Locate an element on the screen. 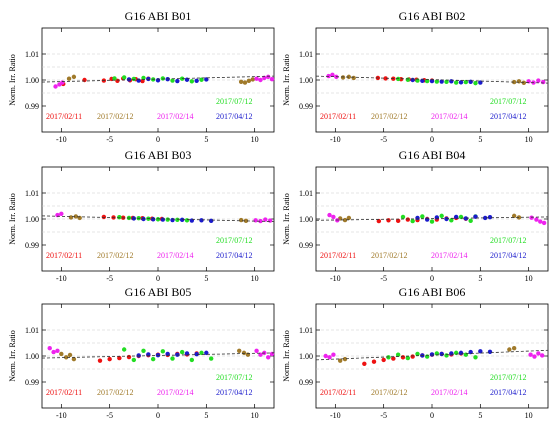 The height and width of the screenshot is (421, 550). x-tick-label: -5 is located at coordinates (383, 139).